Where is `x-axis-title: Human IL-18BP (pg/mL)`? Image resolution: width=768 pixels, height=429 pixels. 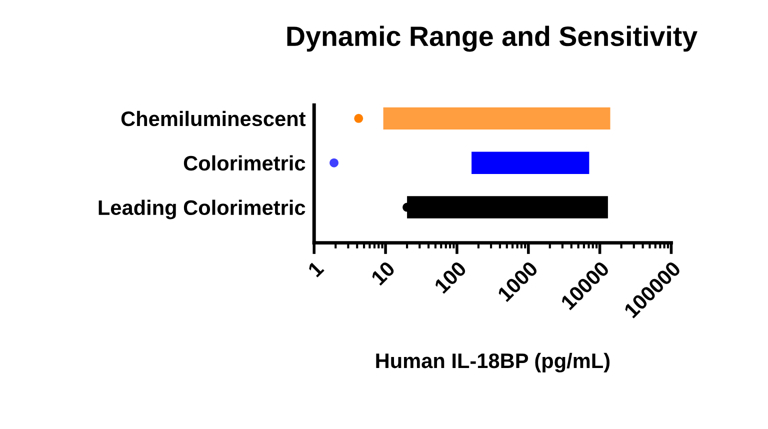 x-axis-title: Human IL-18BP (pg/mL) is located at coordinates (493, 362).